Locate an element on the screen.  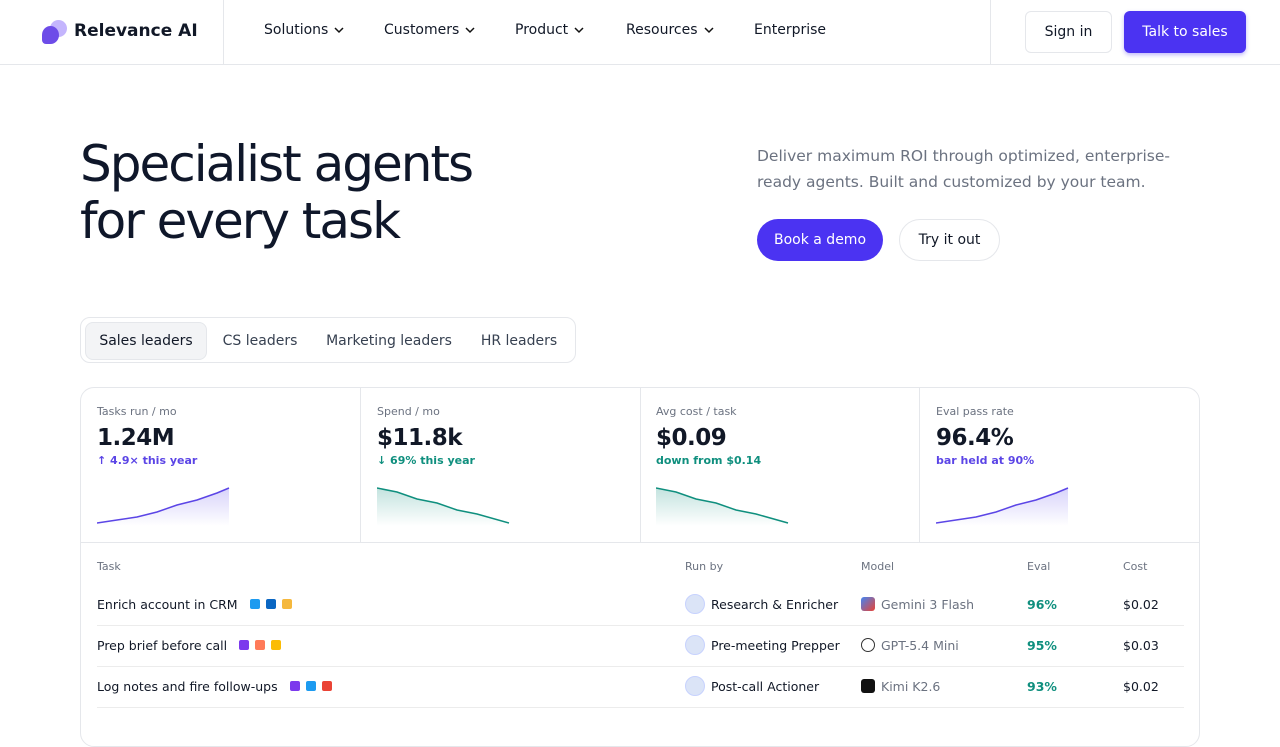
nav-label: Enterprise is located at coordinates (790, 30).